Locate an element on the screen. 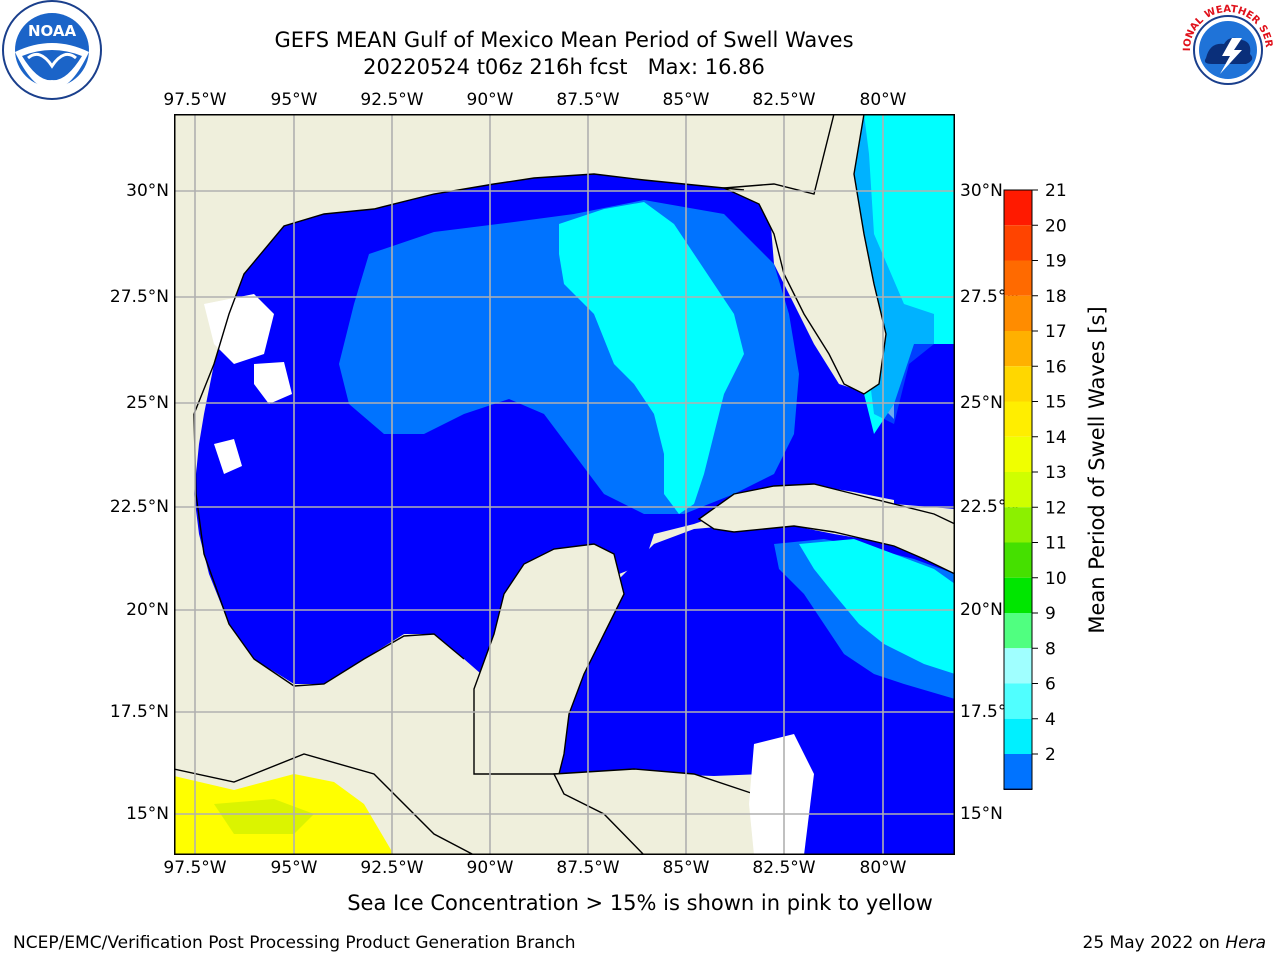  colorbar: 21 20 19 18 17 16 15 14 13 12 11 10 9 8 6 4 2 is located at coordinates (1035, 485).